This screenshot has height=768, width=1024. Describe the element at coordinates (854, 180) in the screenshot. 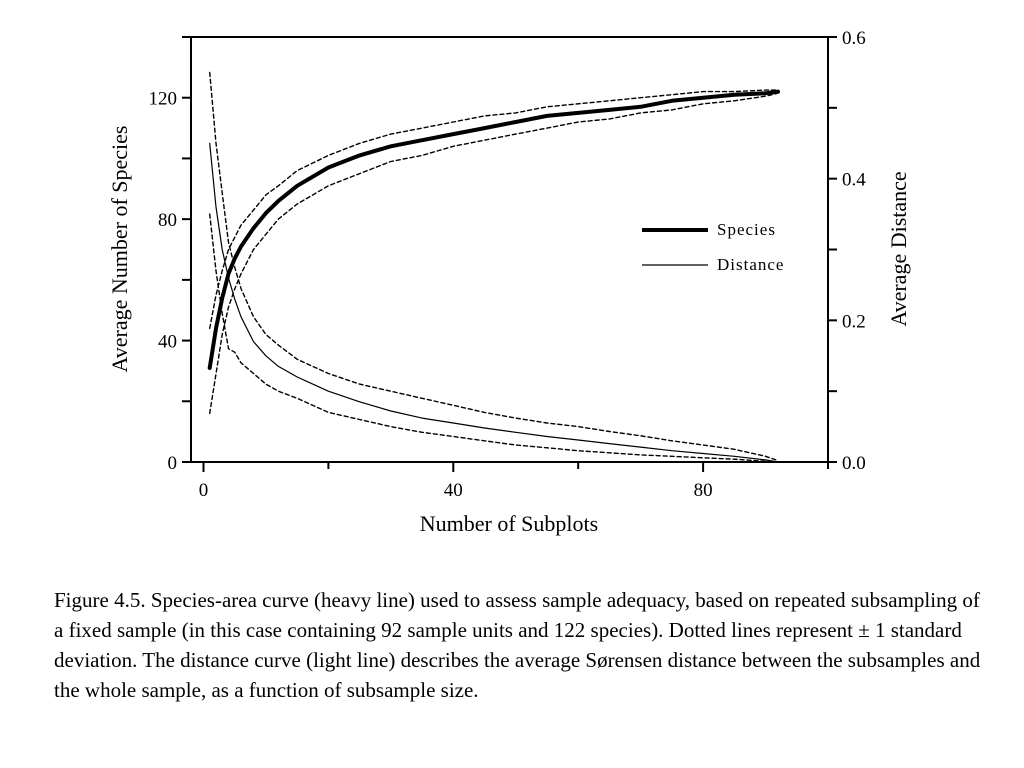

I see `right-y-tick-label: 0.4` at that location.